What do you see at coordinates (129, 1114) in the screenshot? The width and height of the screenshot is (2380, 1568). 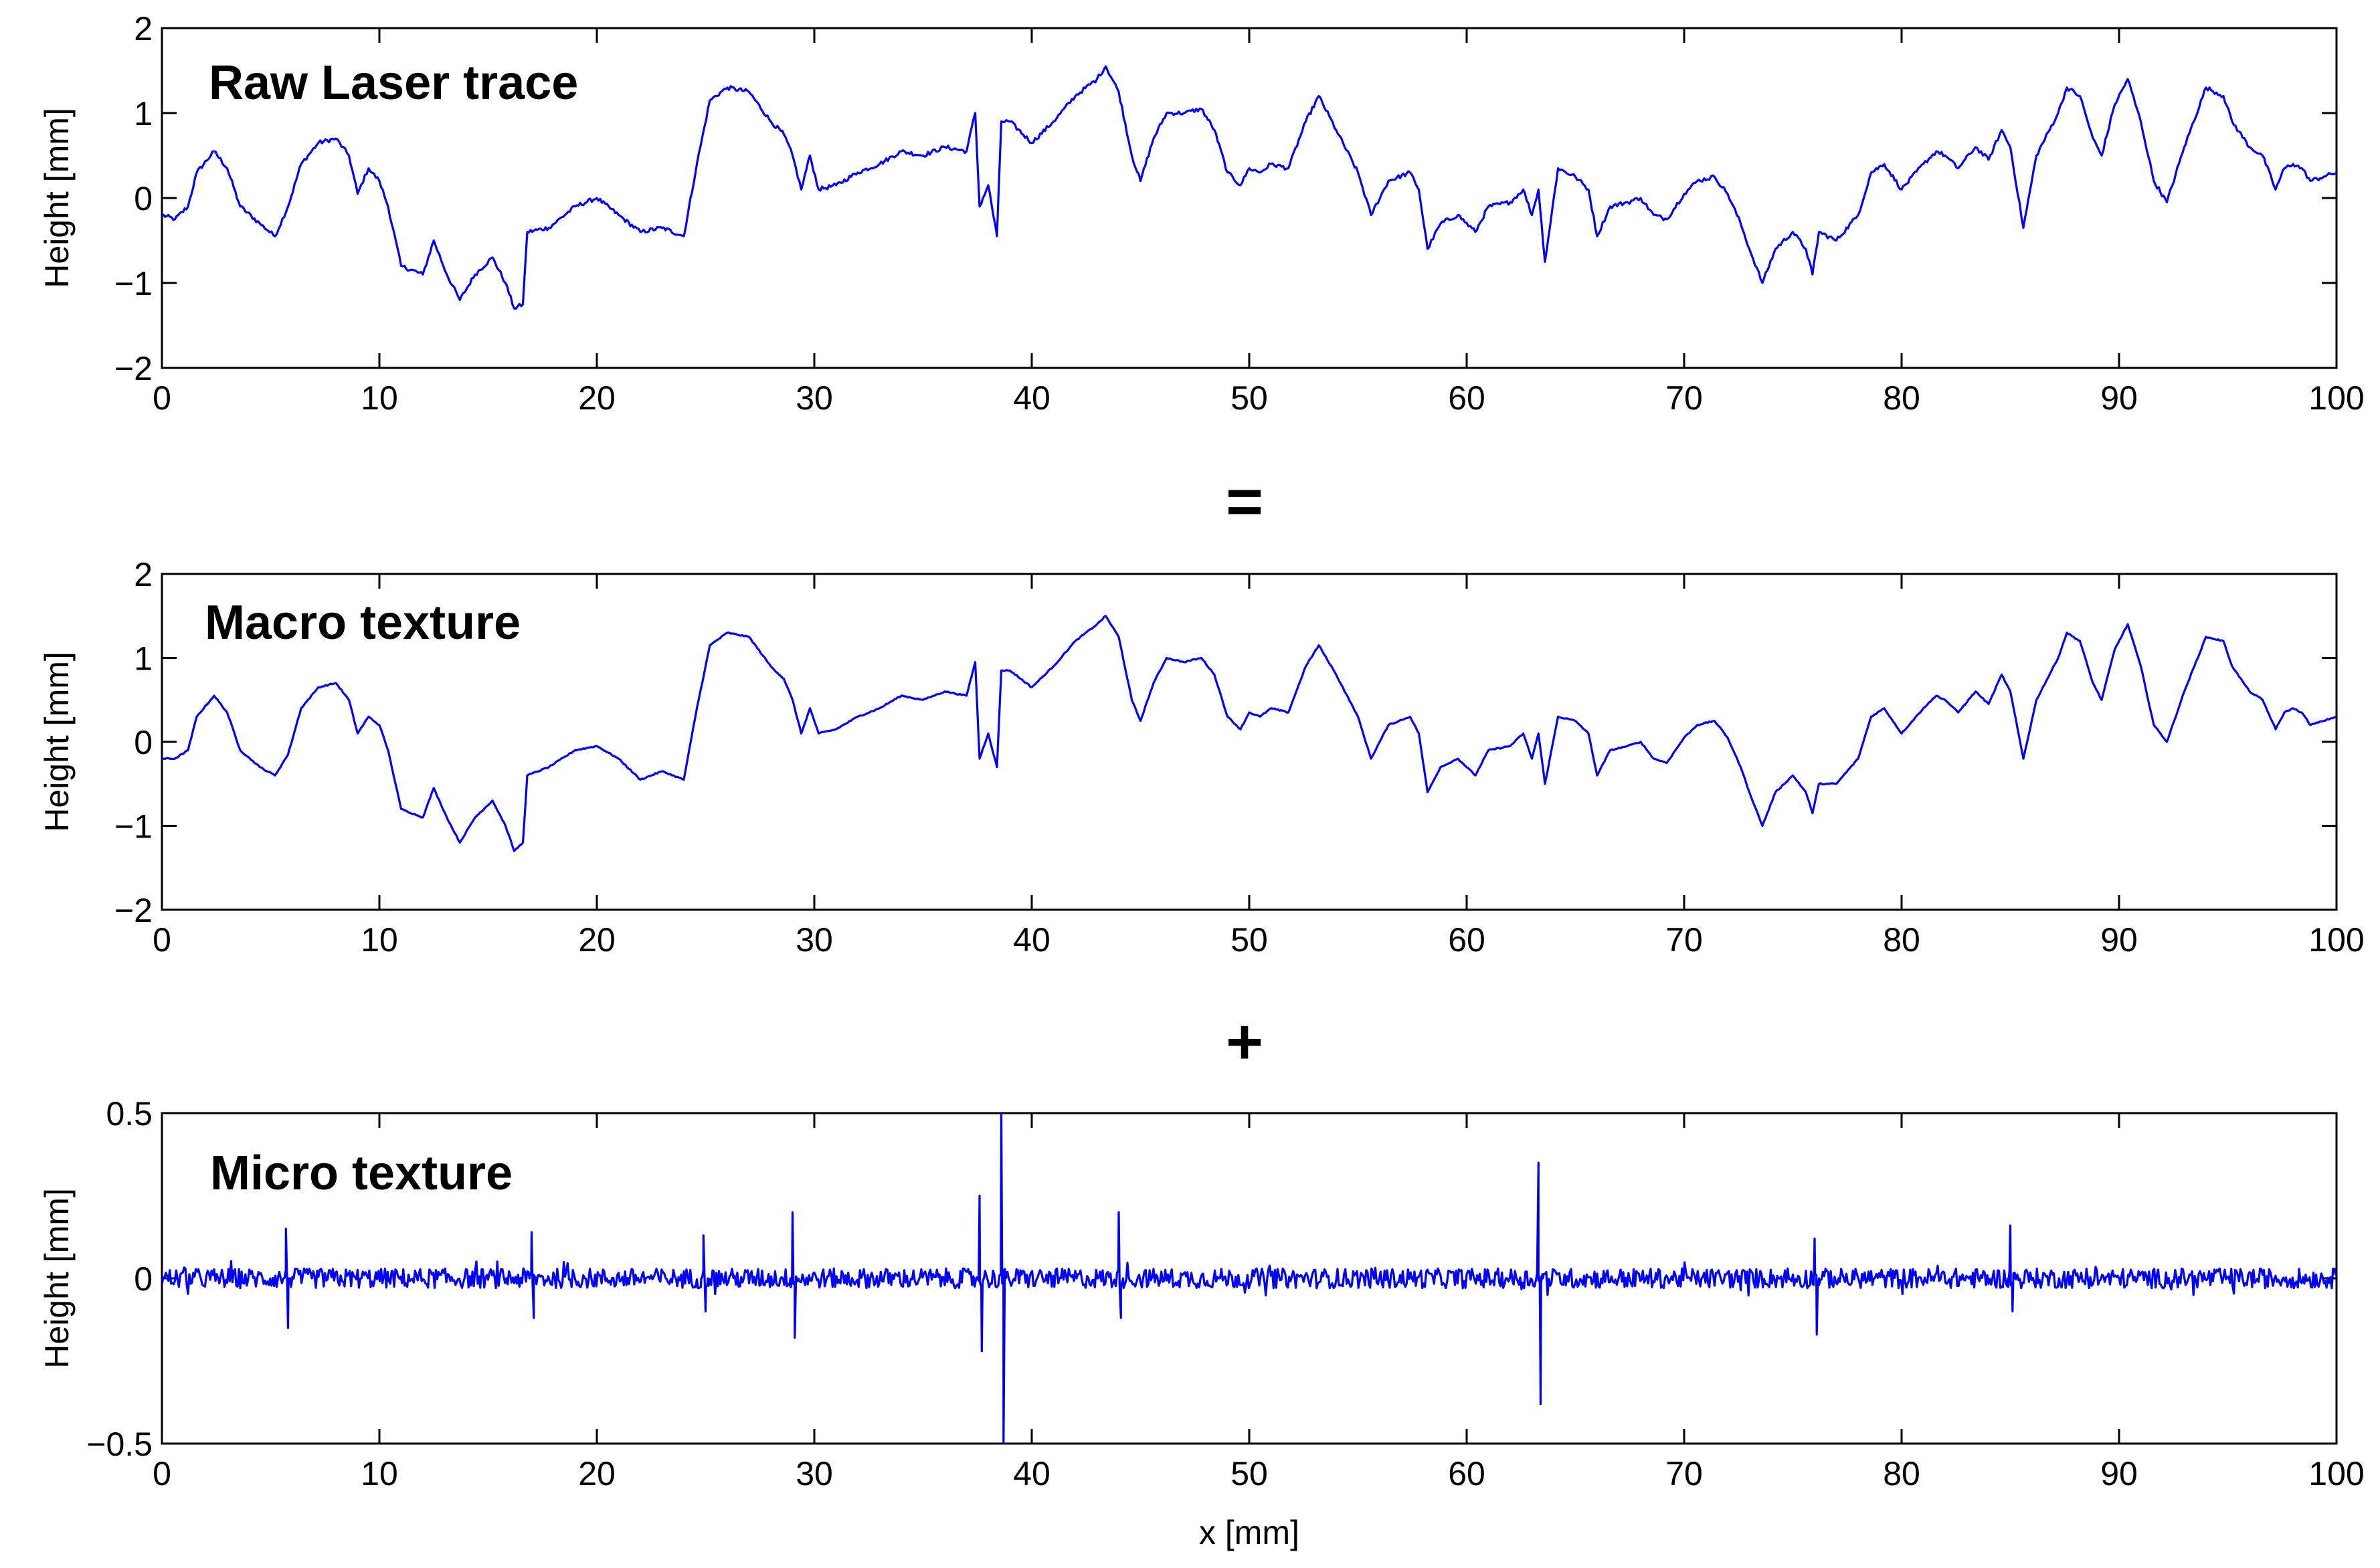 I see `y-tick-label: 0.5` at bounding box center [129, 1114].